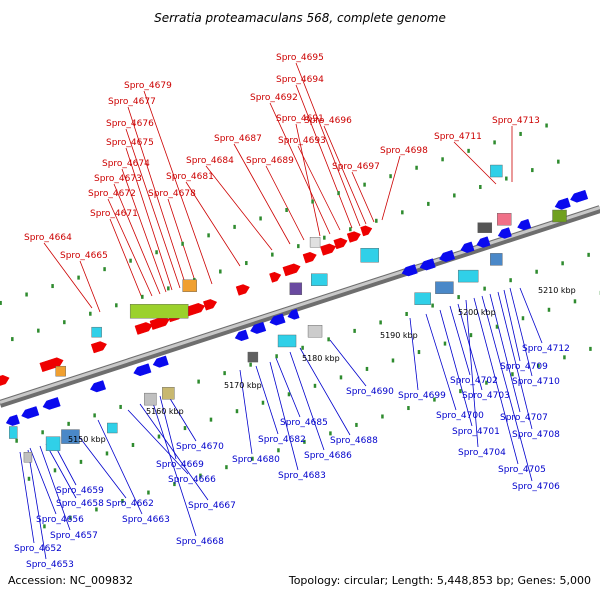 The width and height of the screenshot is (600, 600). What do you see at coordinates (302, 476) in the screenshot?
I see `reverse-gene-label: Spro_4683` at bounding box center [302, 476].